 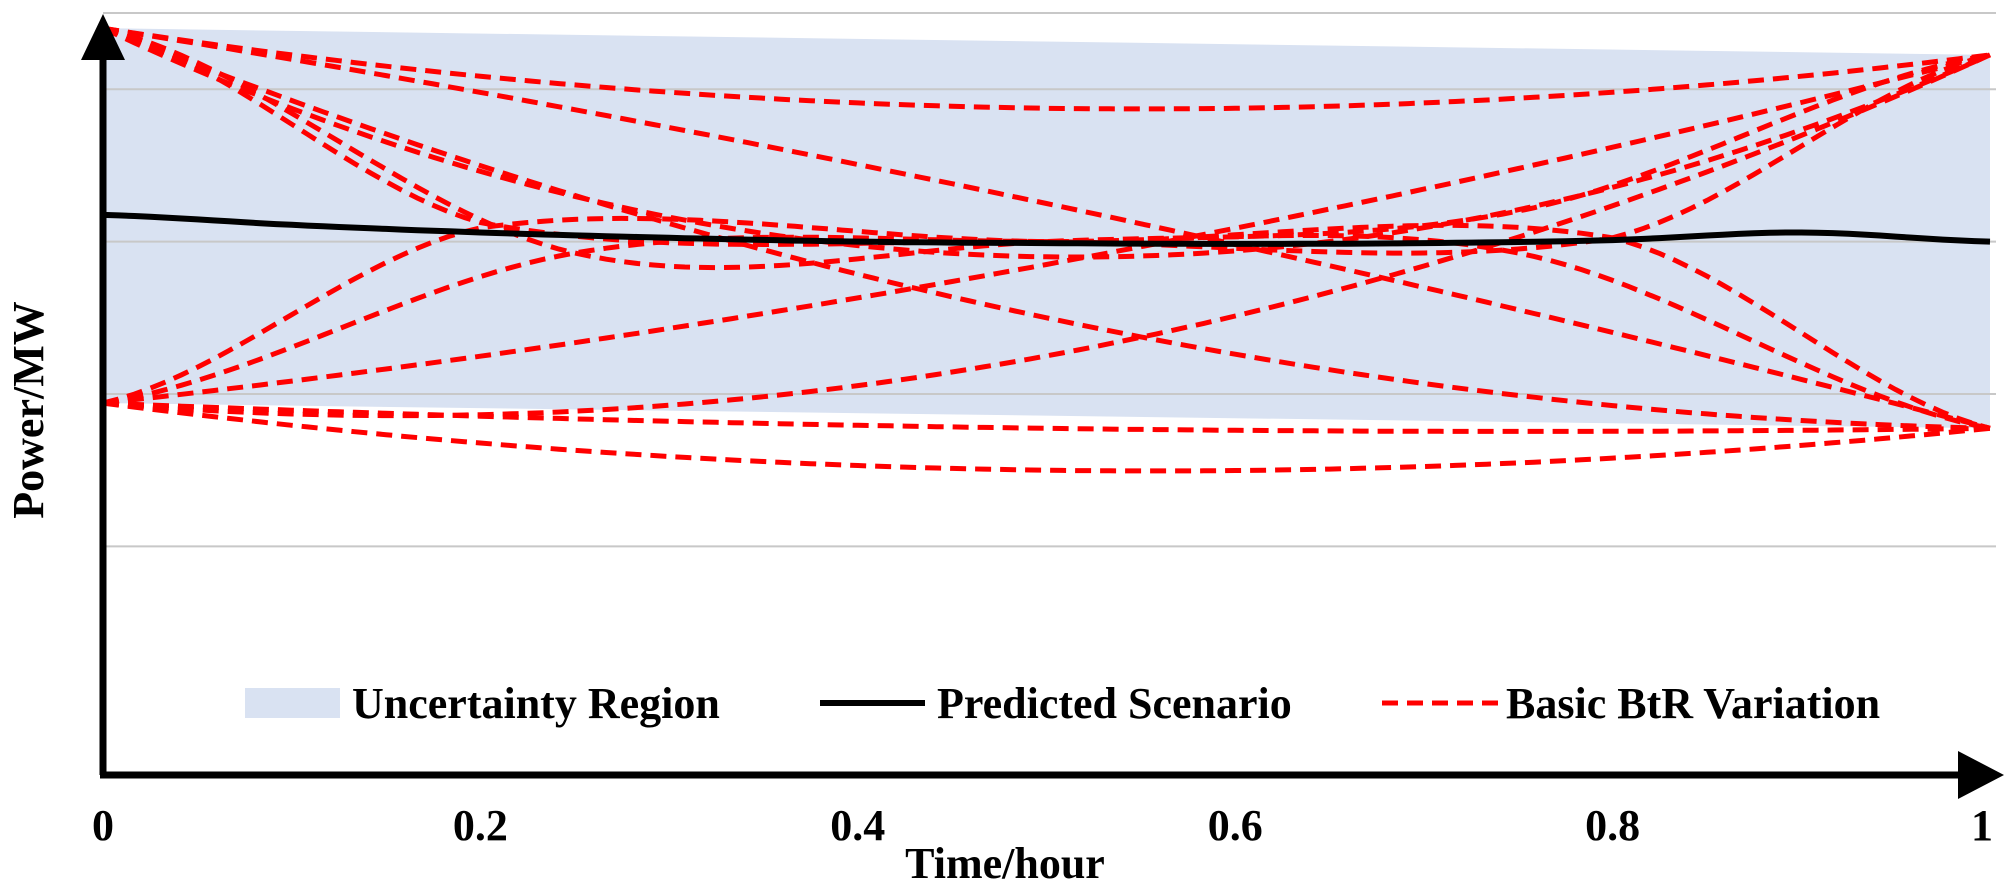 I want to click on predicted-series, so click(x=1046, y=229).